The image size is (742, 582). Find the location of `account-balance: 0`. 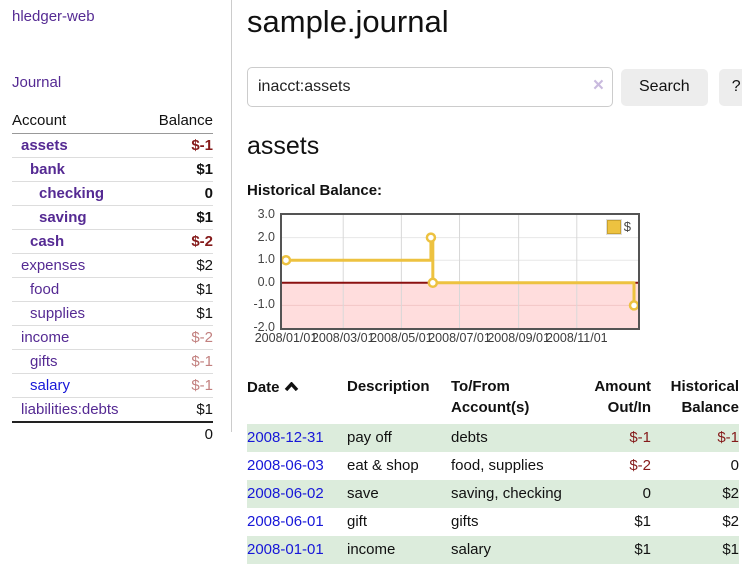

account-balance: 0 is located at coordinates (179, 193).